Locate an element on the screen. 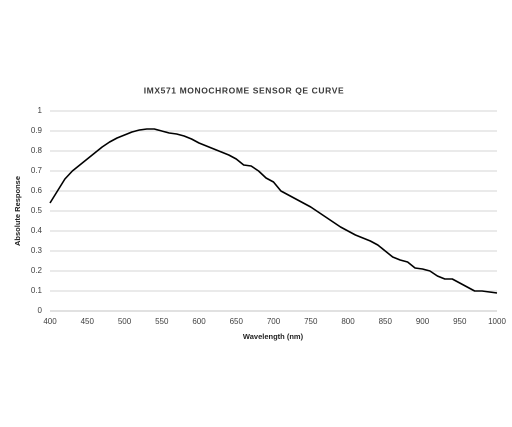 The image size is (512, 427). y-tick-label: 0.6 is located at coordinates (37, 190).